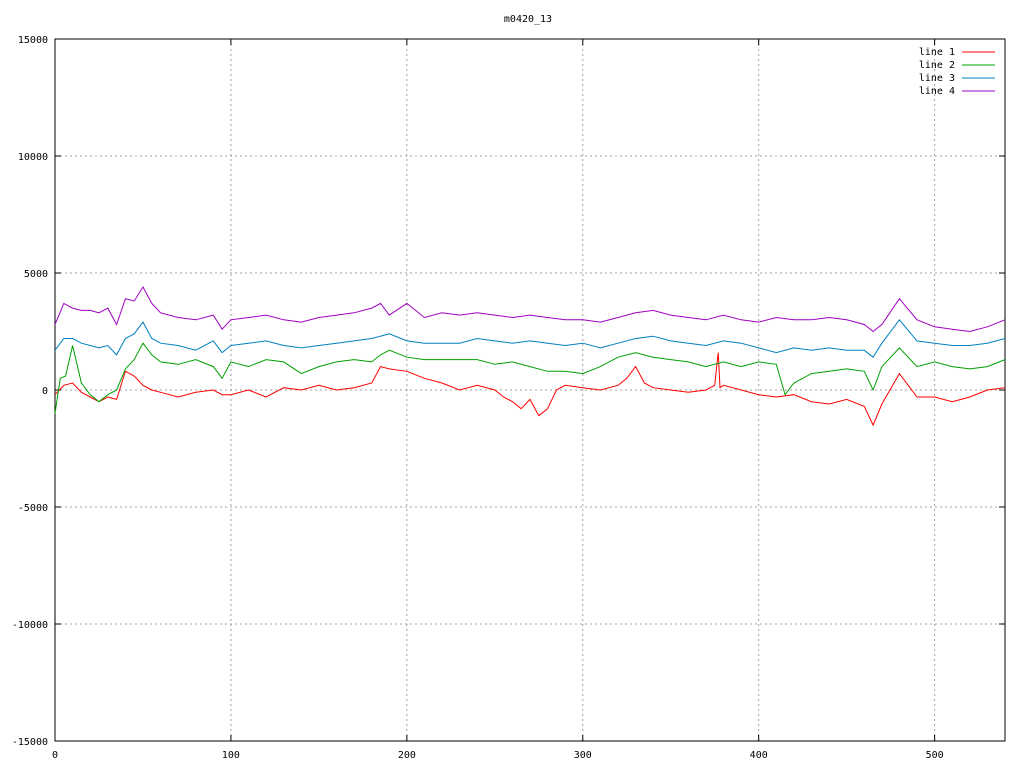  What do you see at coordinates (759, 755) in the screenshot?
I see `x-tick-label: 400` at bounding box center [759, 755].